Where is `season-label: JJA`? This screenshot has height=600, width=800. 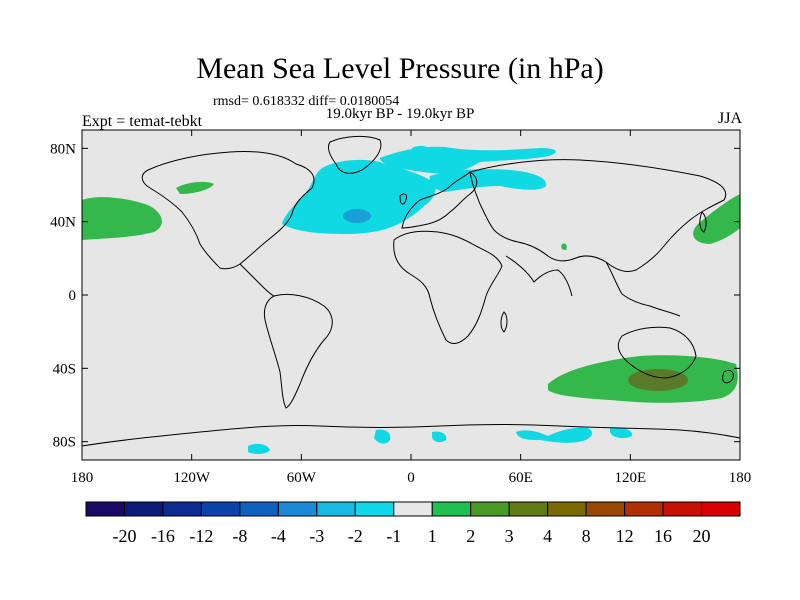 season-label: JJA is located at coordinates (729, 118).